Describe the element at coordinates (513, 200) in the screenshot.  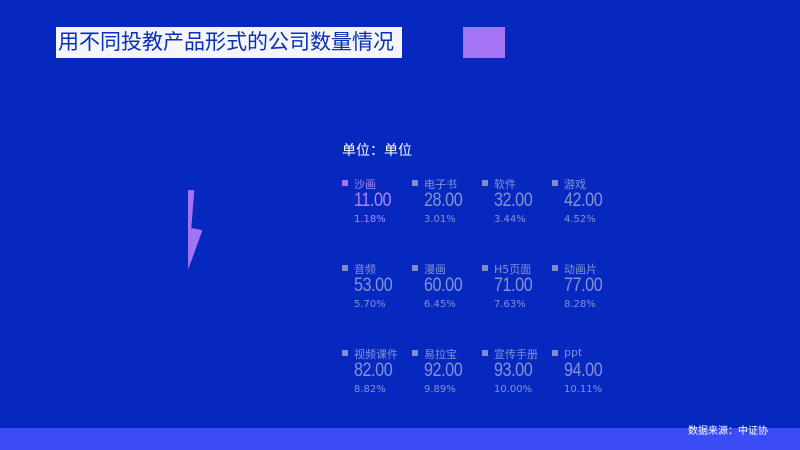
I see `legend-value: 32.00` at that location.